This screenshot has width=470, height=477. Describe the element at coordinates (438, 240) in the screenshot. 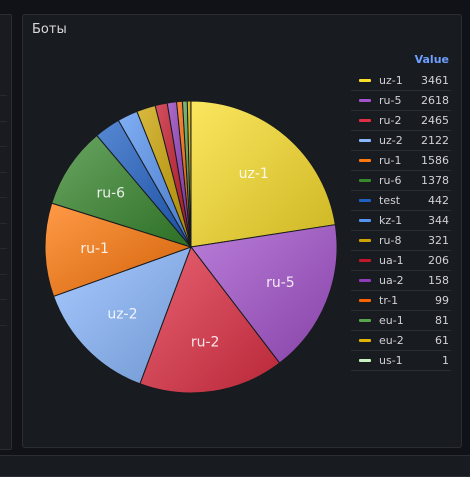

I see `legend-value: 321` at that location.